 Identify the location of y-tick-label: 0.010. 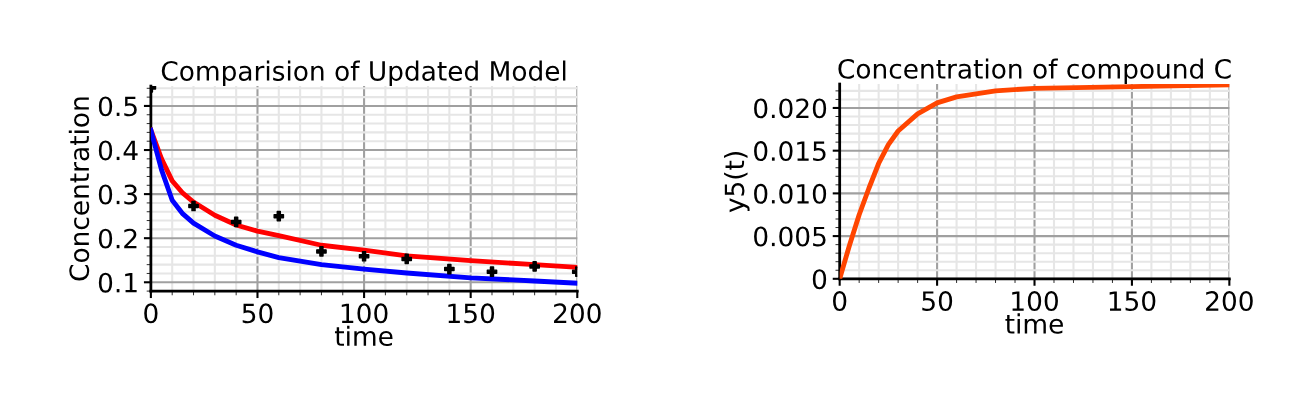
(790, 193).